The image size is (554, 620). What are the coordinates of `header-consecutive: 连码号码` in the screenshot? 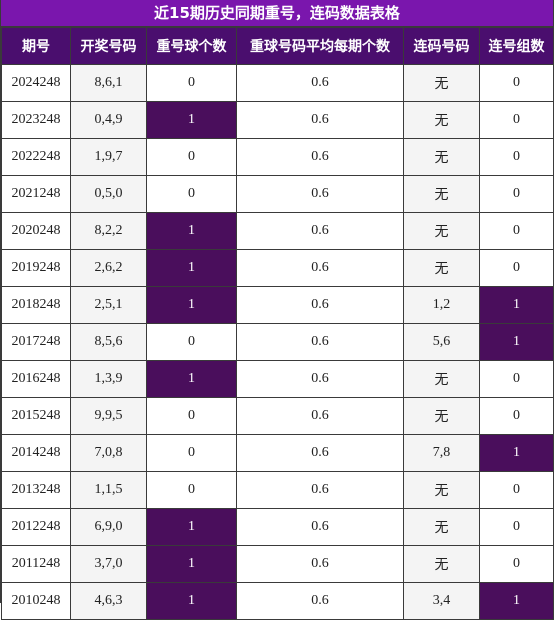 It's located at (441, 46).